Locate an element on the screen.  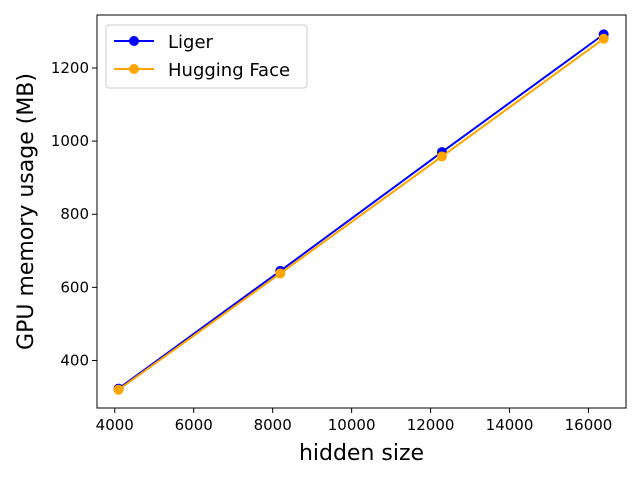
legend-marker-liger is located at coordinates (134, 41).